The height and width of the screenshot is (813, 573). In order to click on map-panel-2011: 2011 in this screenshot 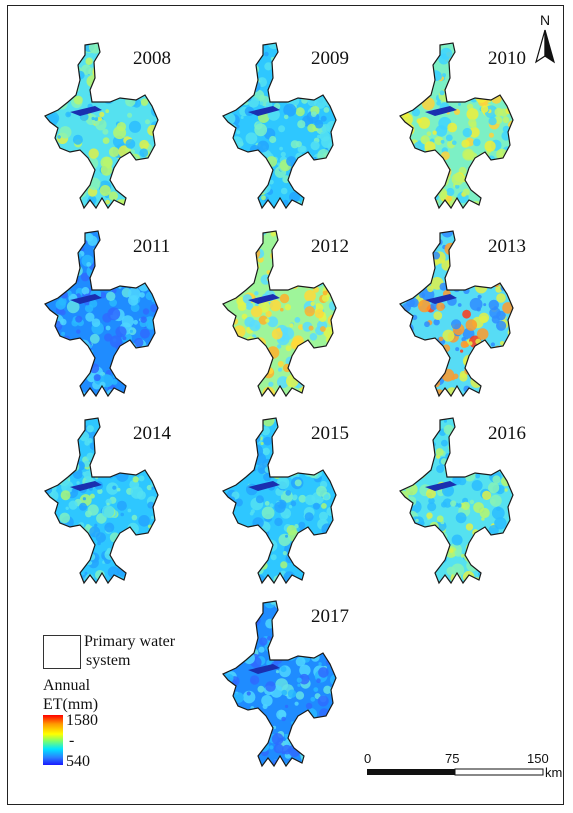, I will do `click(125, 318)`.